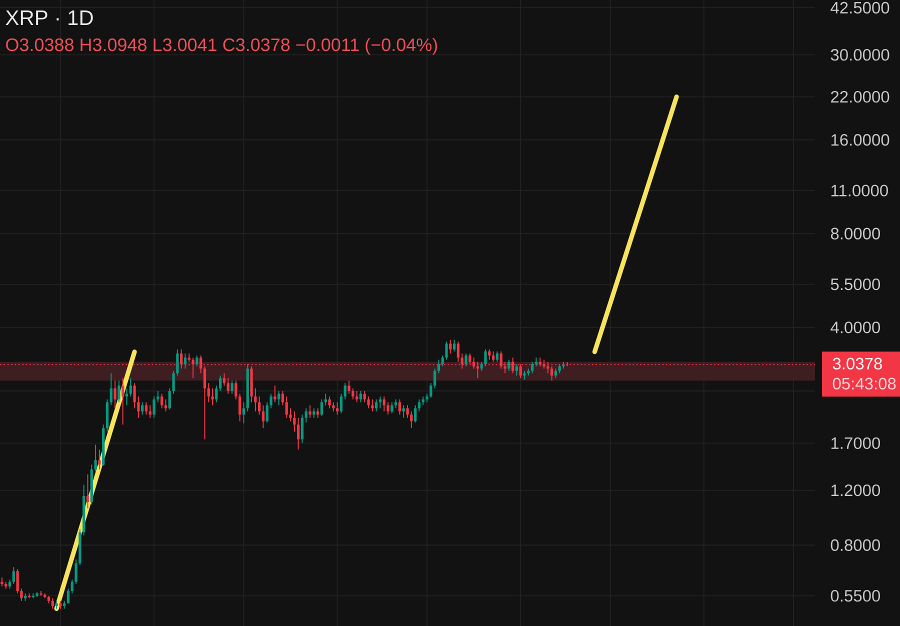 This screenshot has width=900, height=626. I want to click on y-tick-label: 1.2000, so click(855, 490).